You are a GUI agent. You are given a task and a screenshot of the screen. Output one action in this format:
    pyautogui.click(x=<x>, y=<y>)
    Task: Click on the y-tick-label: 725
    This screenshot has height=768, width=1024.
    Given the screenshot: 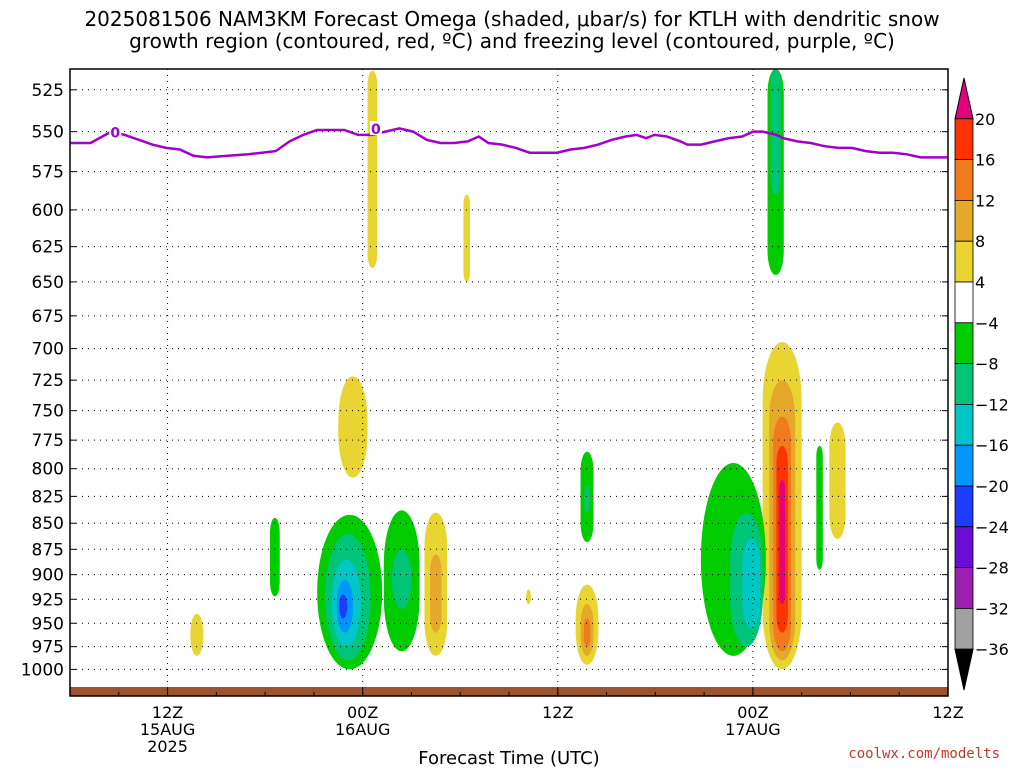 What is the action you would take?
    pyautogui.click(x=48, y=381)
    